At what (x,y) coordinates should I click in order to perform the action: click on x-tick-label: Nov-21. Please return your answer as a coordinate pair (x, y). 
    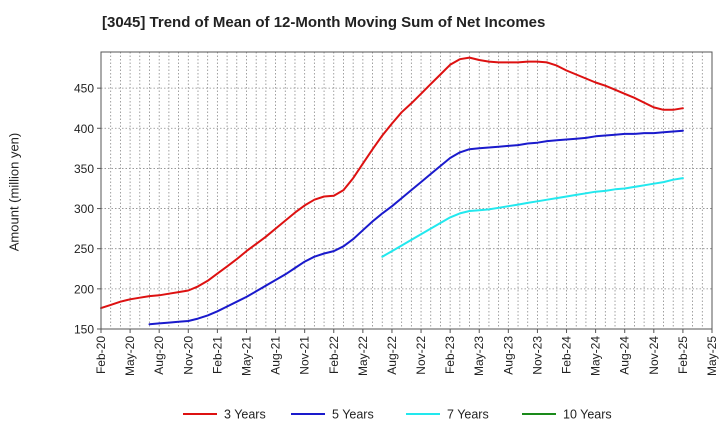
    Looking at the image, I should click on (305, 355).